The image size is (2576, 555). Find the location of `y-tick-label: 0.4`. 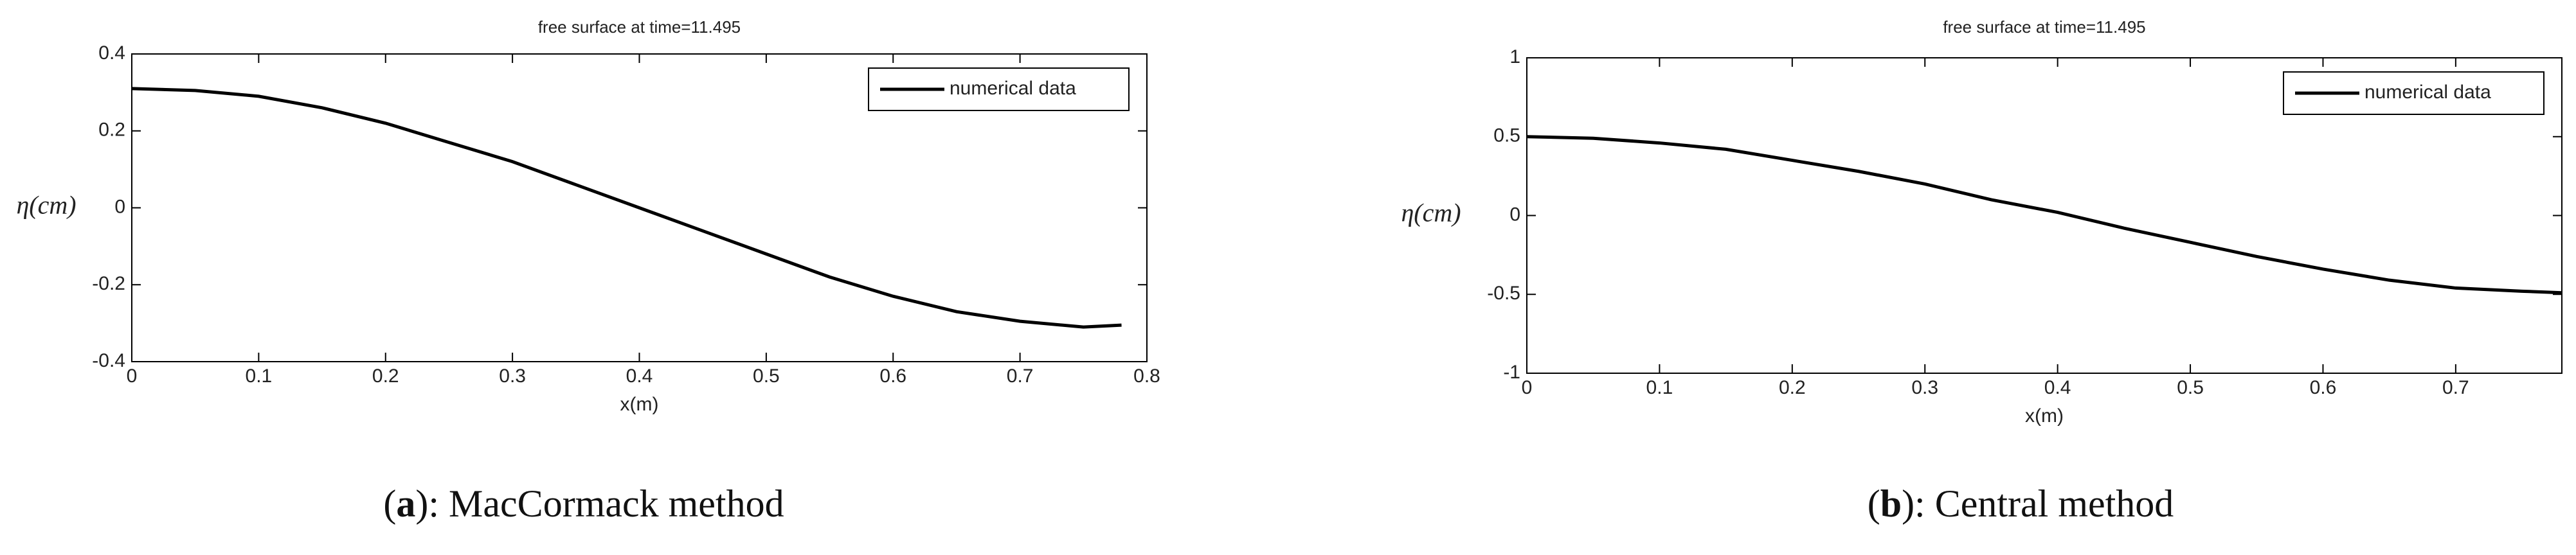

y-tick-label: 0.4 is located at coordinates (111, 53).